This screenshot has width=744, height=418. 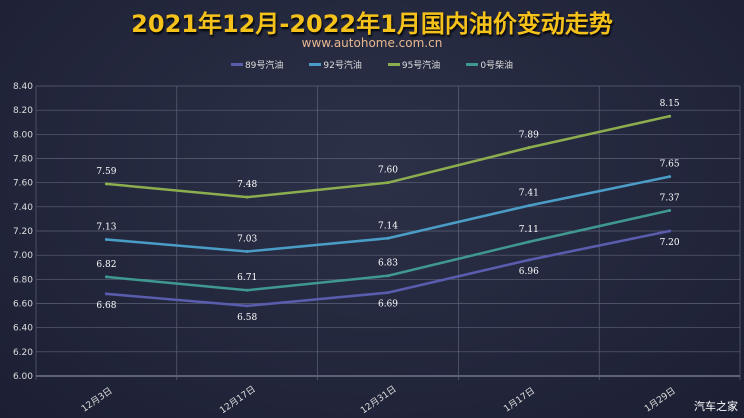 What do you see at coordinates (247, 318) in the screenshot?
I see `data-label: 6.58` at bounding box center [247, 318].